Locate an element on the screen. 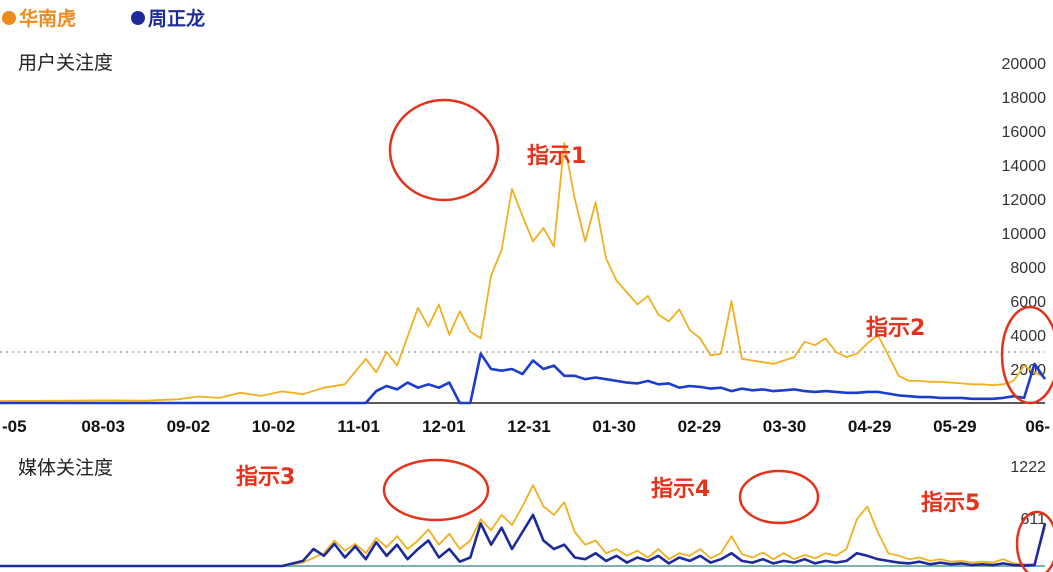 This screenshot has width=1053, height=572. legend-marker-huananhu is located at coordinates (9, 18).